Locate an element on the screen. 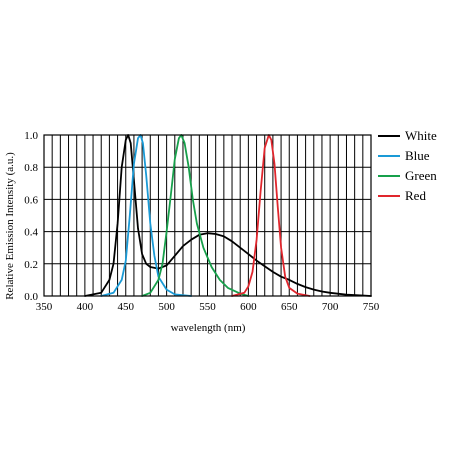 The image size is (458, 458). y-tick-label: 0.0 is located at coordinates (31, 297).